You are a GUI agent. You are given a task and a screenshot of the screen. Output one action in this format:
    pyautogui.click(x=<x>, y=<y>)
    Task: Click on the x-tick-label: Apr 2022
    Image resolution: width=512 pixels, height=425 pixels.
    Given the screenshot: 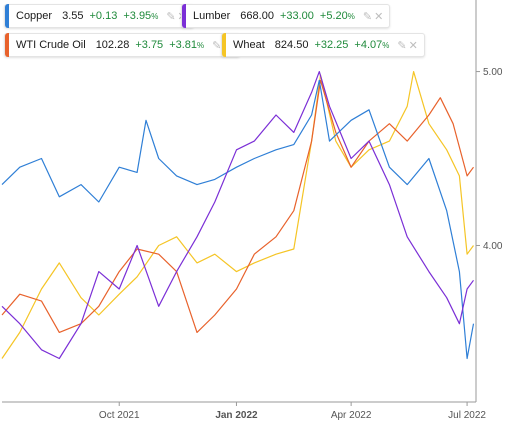 What is the action you would take?
    pyautogui.click(x=351, y=415)
    